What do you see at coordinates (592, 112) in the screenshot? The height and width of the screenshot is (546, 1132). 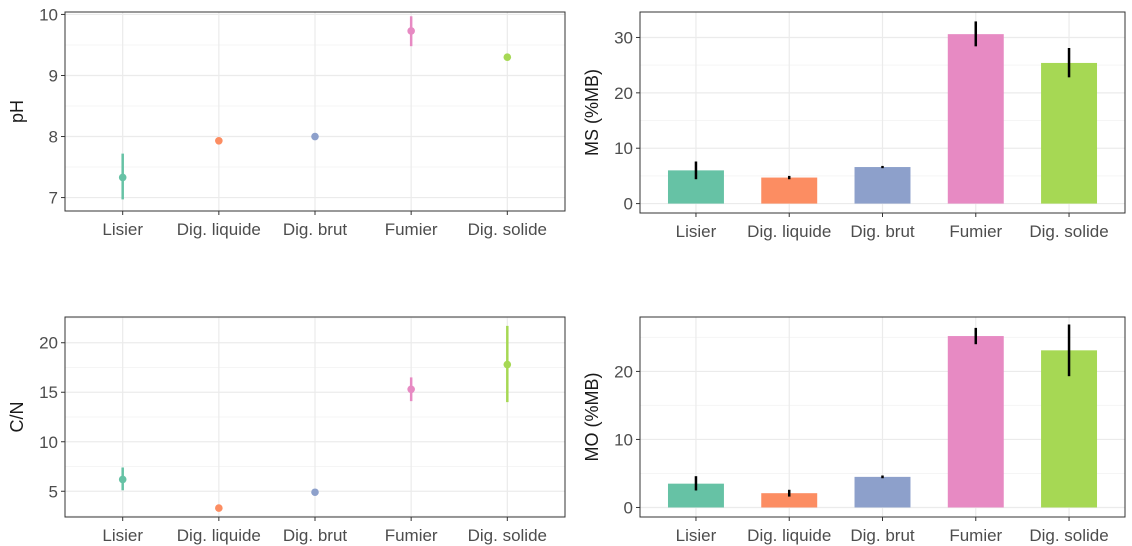 I see `y-axis-title: MS (%MB)` at bounding box center [592, 112].